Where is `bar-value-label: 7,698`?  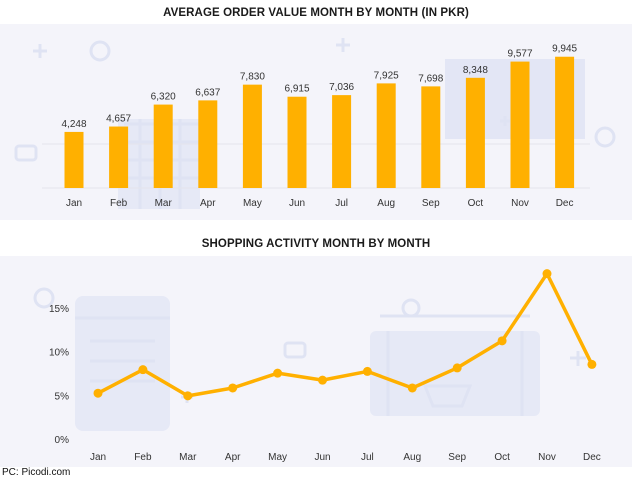 bar-value-label: 7,698 is located at coordinates (430, 78).